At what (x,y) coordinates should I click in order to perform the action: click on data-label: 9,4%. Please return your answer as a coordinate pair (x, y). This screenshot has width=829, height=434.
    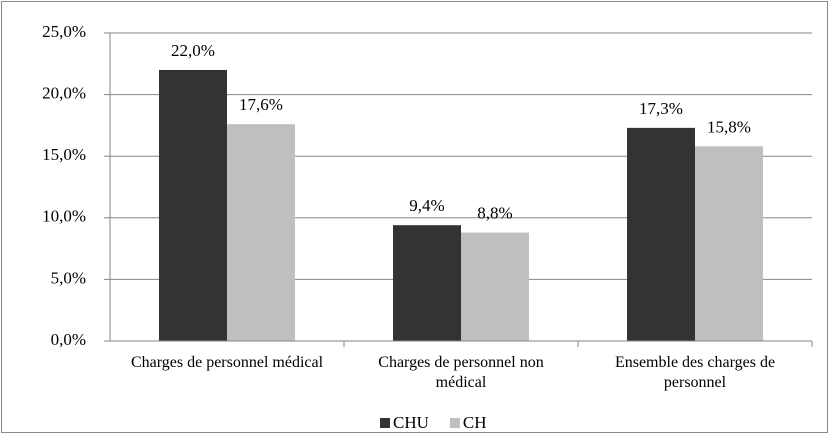
    Looking at the image, I should click on (426, 205).